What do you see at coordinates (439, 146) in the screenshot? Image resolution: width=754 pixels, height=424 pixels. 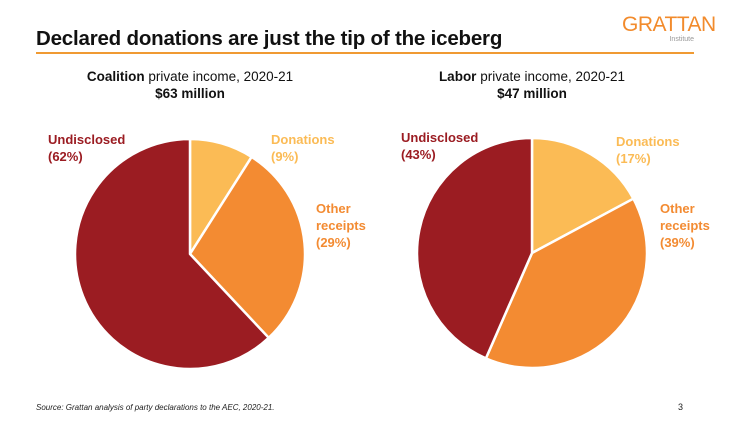 I see `labor-label-undisclosed: Undisclosed (43%)` at bounding box center [439, 146].